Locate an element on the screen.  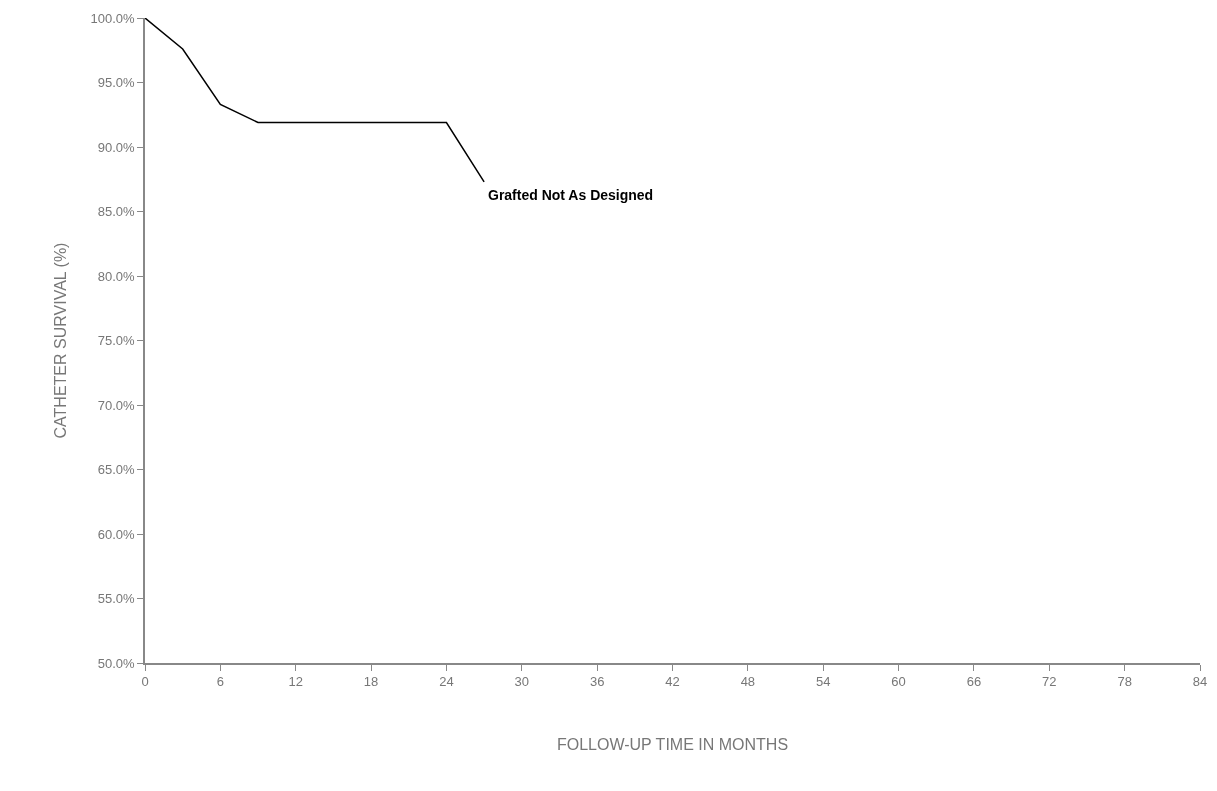
x-axis-title: FOLLOW-UP TIME IN MONTHS is located at coordinates (672, 744).